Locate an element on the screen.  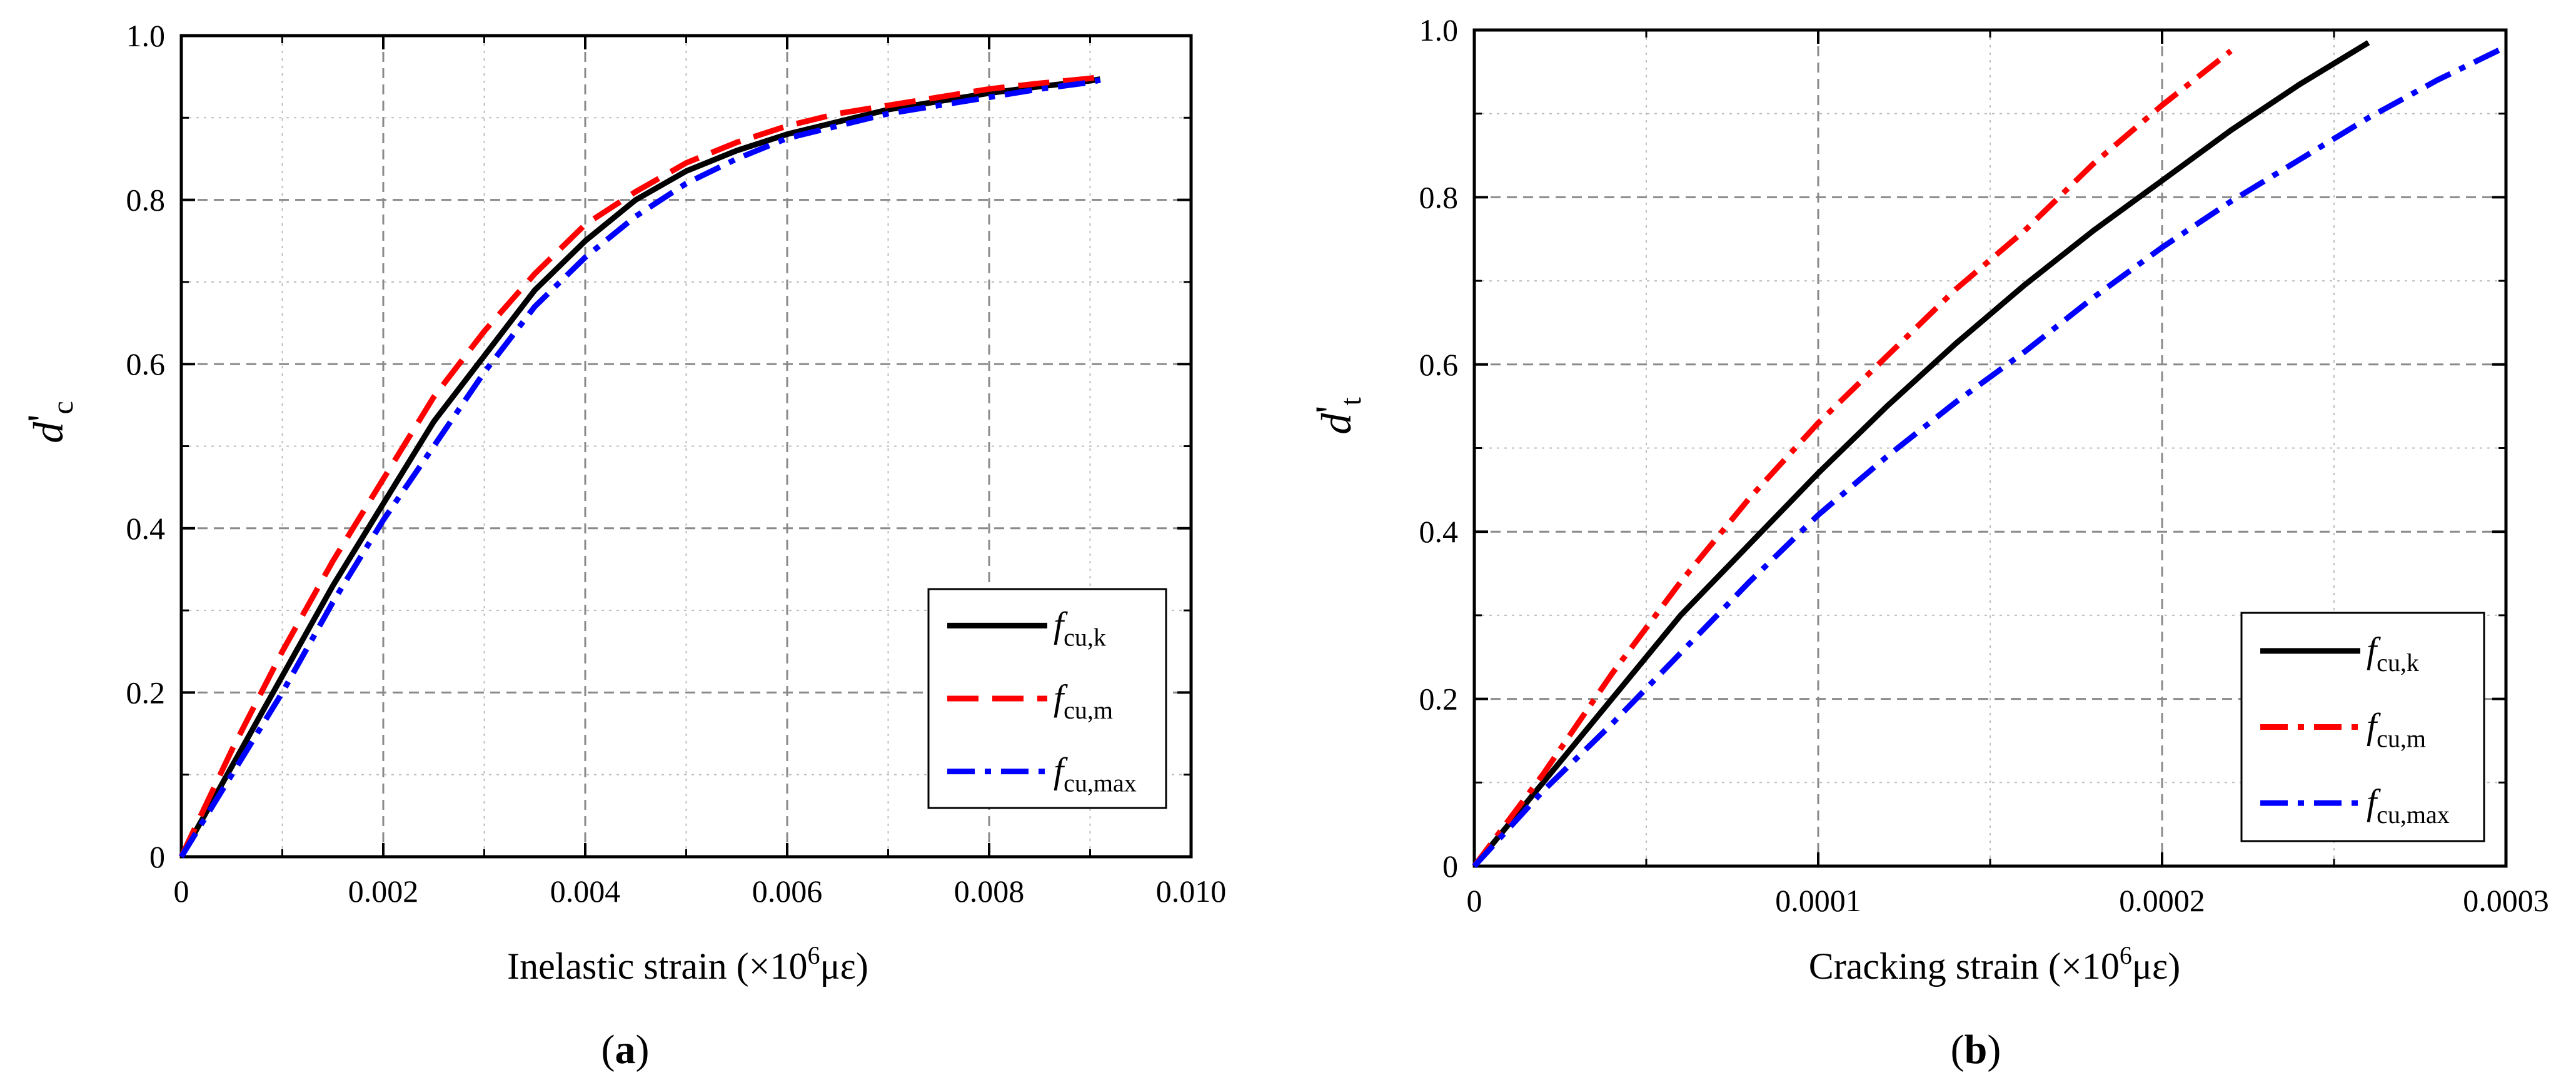
caption-a: (a) is located at coordinates (625, 1049).